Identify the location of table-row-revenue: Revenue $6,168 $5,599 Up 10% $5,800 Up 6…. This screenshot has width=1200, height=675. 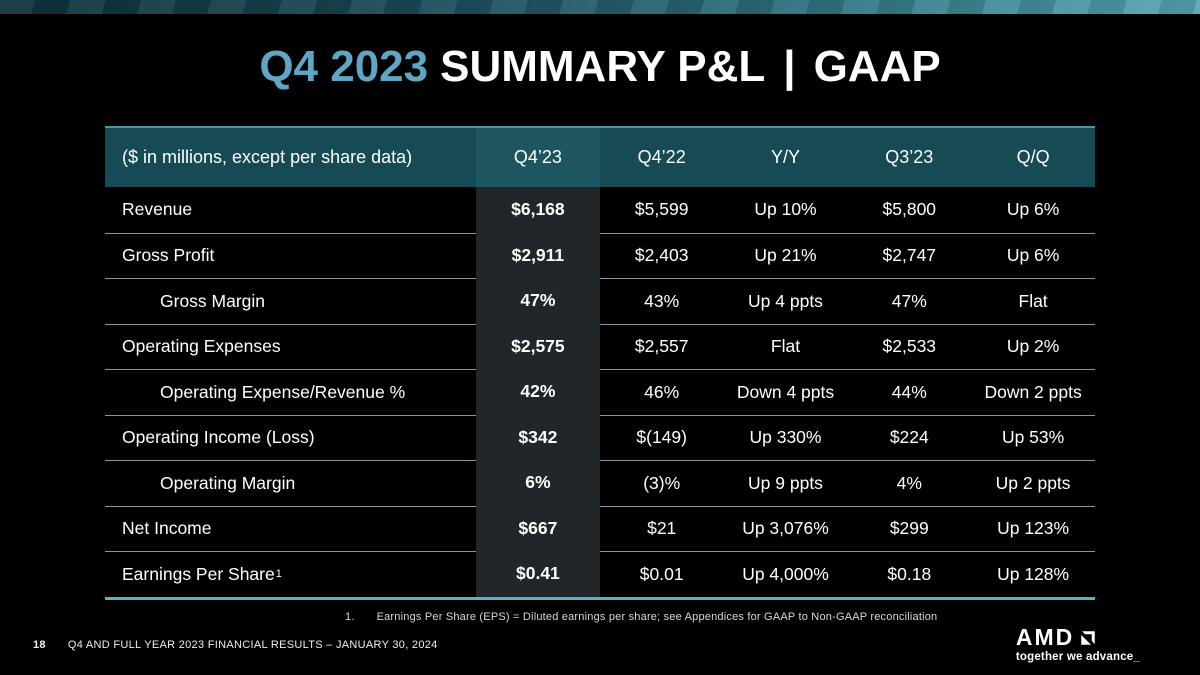
(600, 210).